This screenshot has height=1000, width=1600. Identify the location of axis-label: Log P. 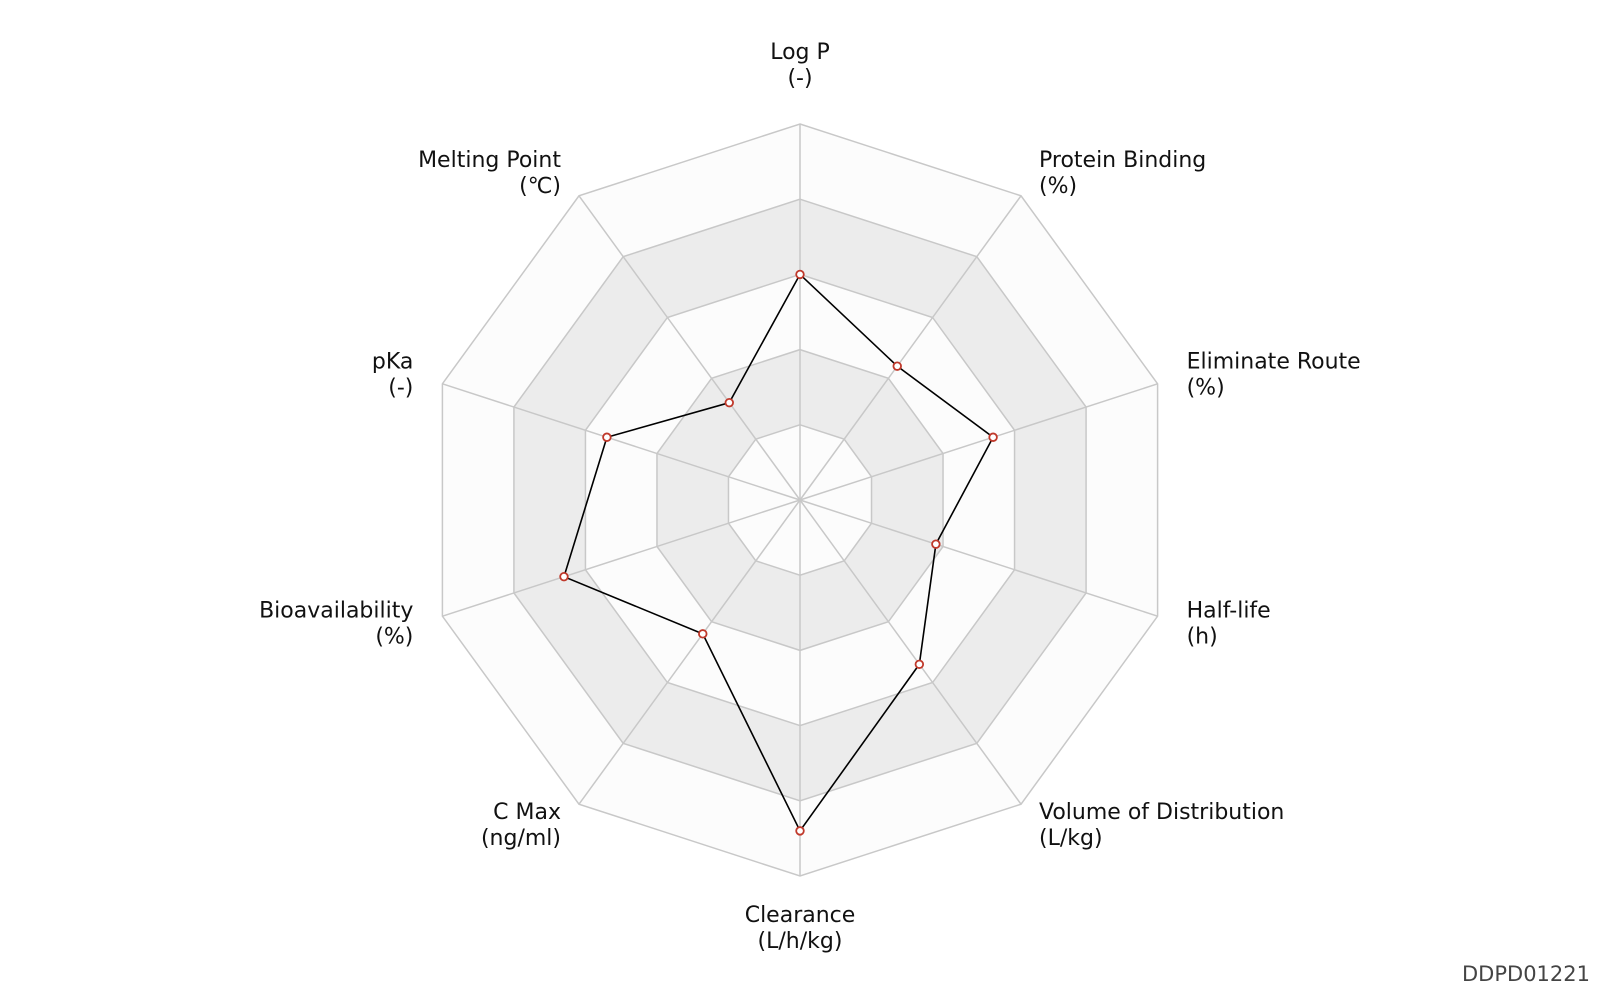
(800, 52).